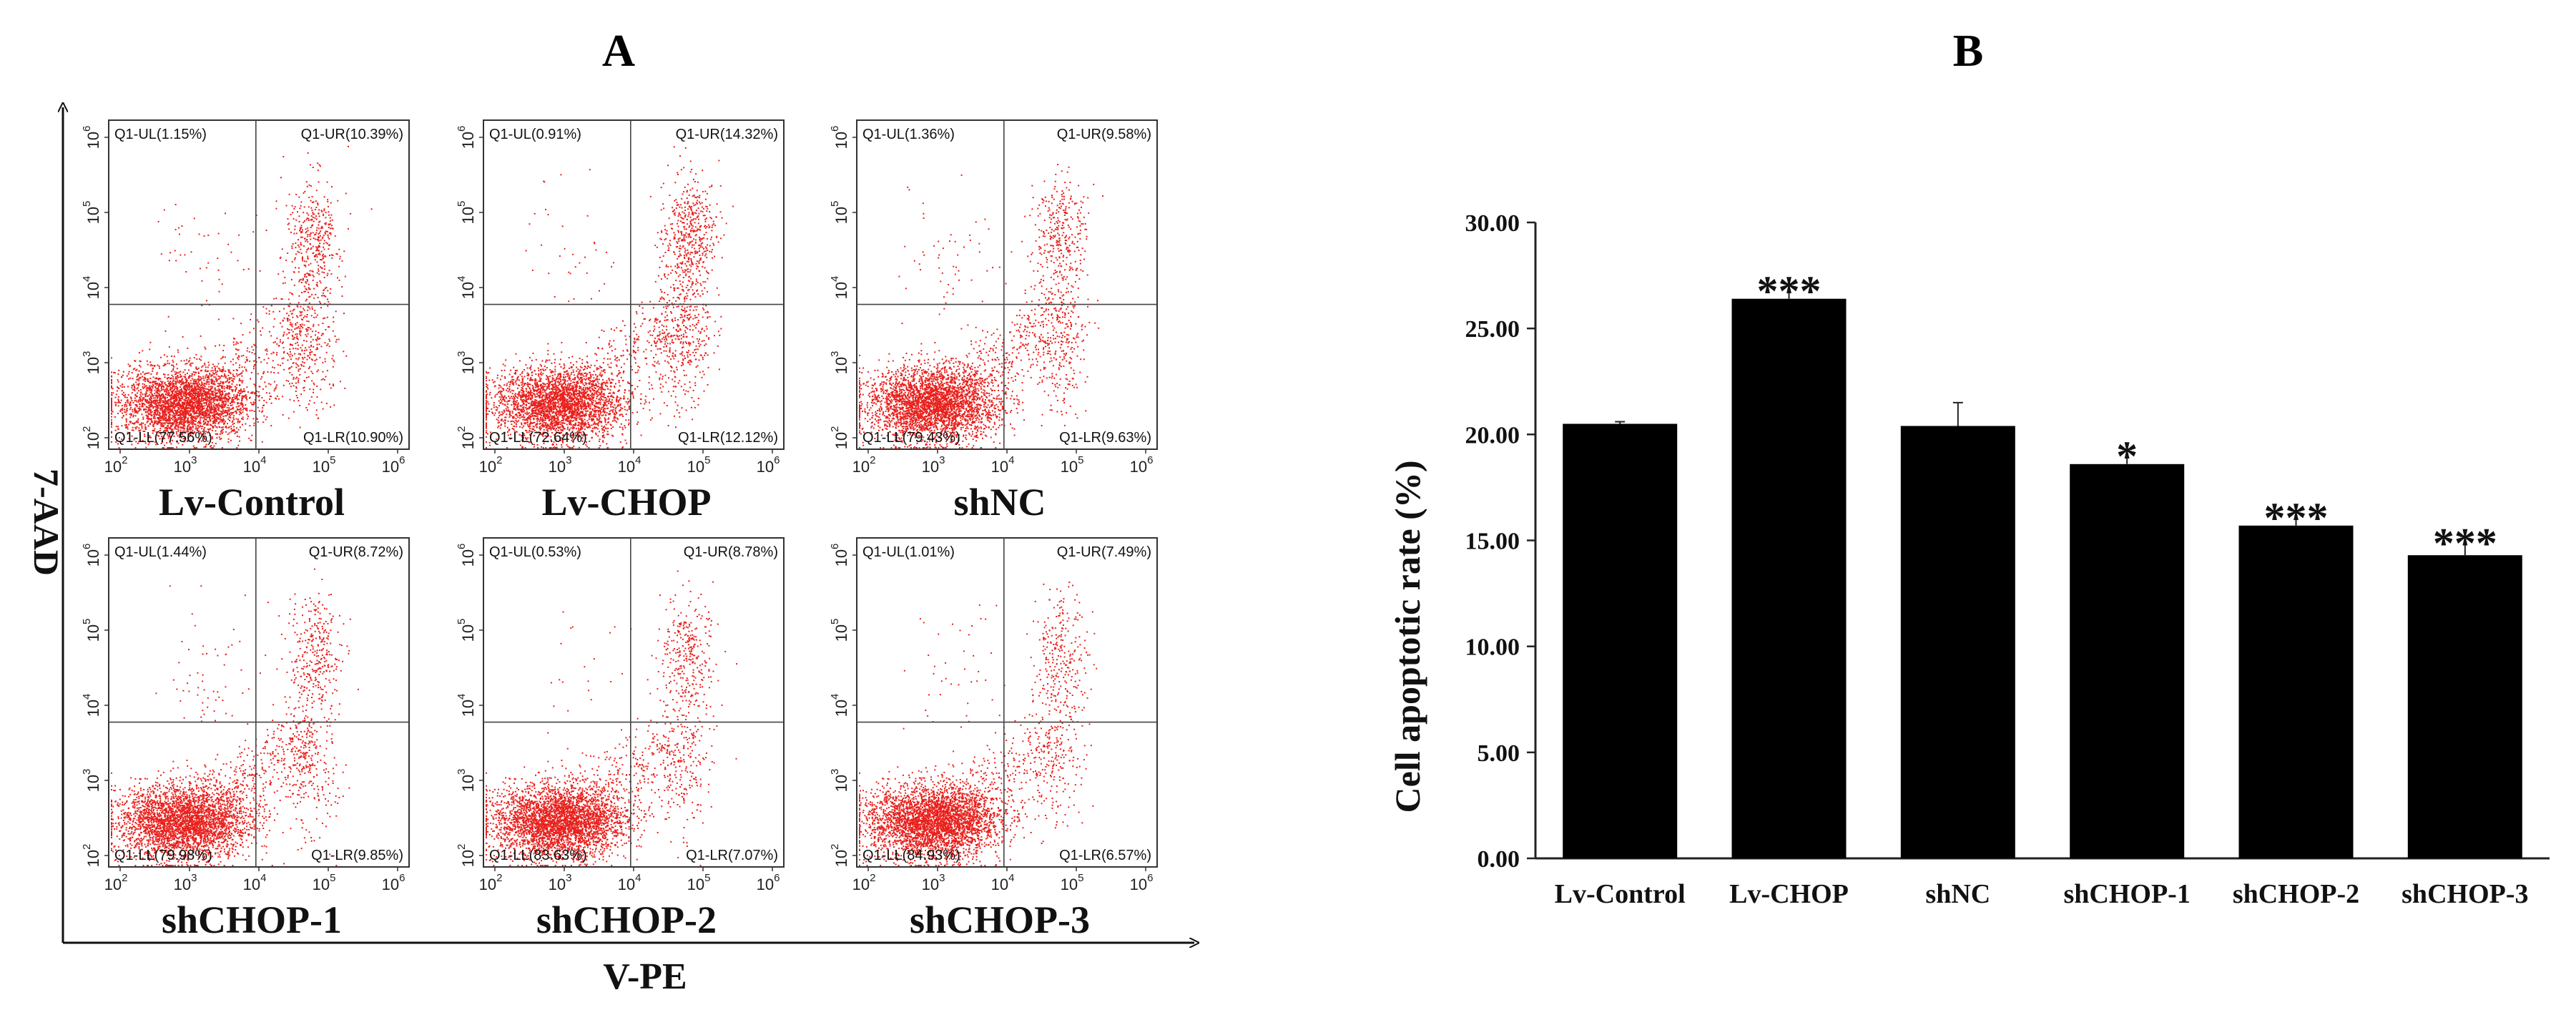  What do you see at coordinates (1105, 855) in the screenshot?
I see `quadrant-lr-label: Q1-LR(6.57%)` at bounding box center [1105, 855].